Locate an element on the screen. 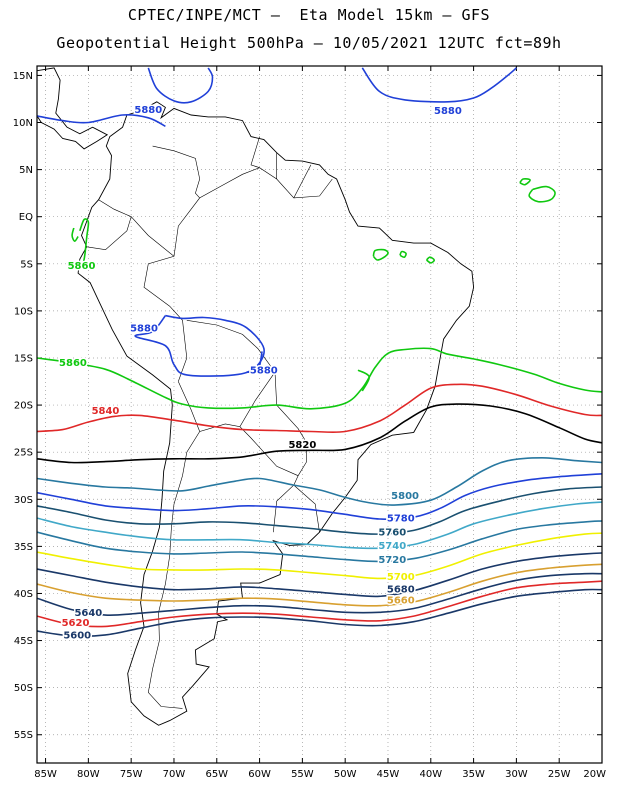 The image size is (618, 800). lon-tick-label: 45W is located at coordinates (388, 774).